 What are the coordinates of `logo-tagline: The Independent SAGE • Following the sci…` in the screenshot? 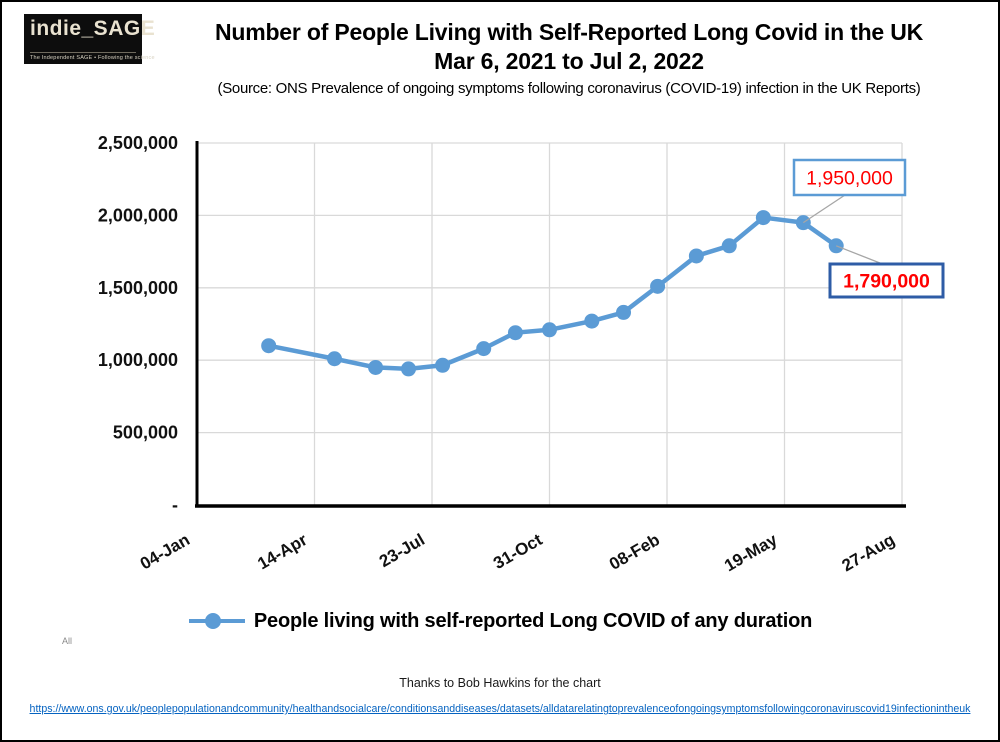 It's located at (92, 56).